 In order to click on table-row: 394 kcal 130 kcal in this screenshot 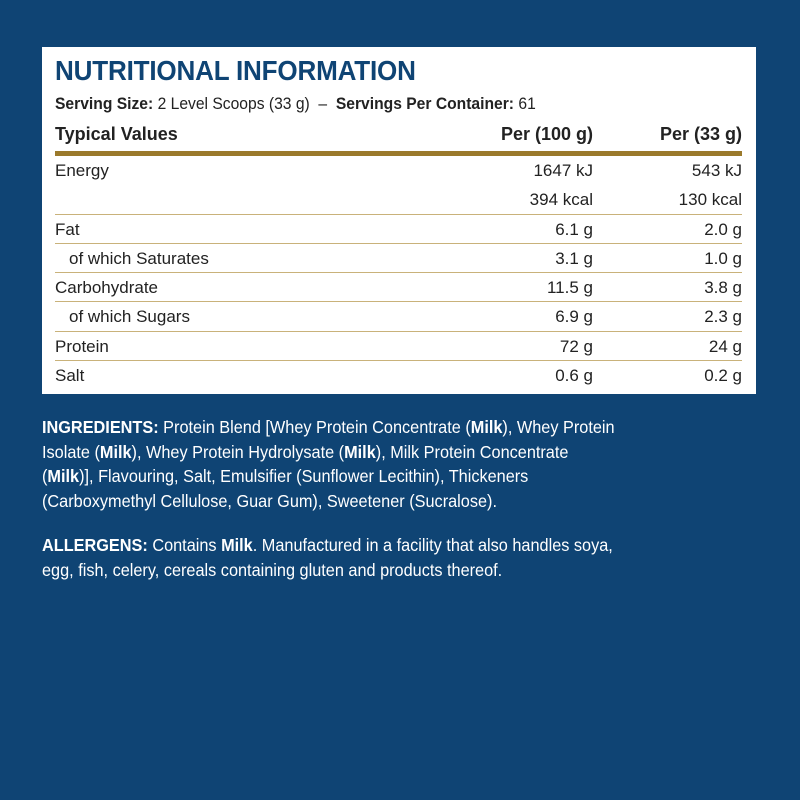, I will do `click(398, 200)`.